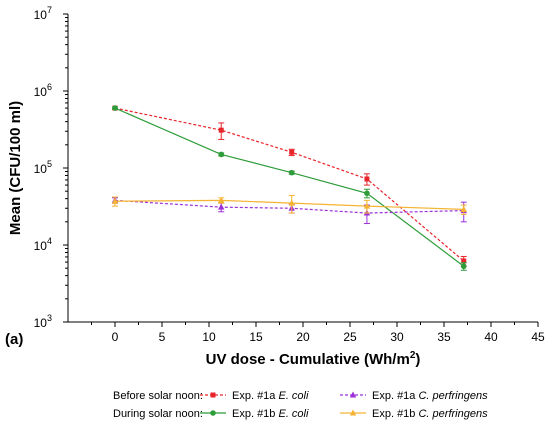 The height and width of the screenshot is (426, 550). What do you see at coordinates (270, 414) in the screenshot?
I see `legend-entry: Exp. #1b E. coli` at bounding box center [270, 414].